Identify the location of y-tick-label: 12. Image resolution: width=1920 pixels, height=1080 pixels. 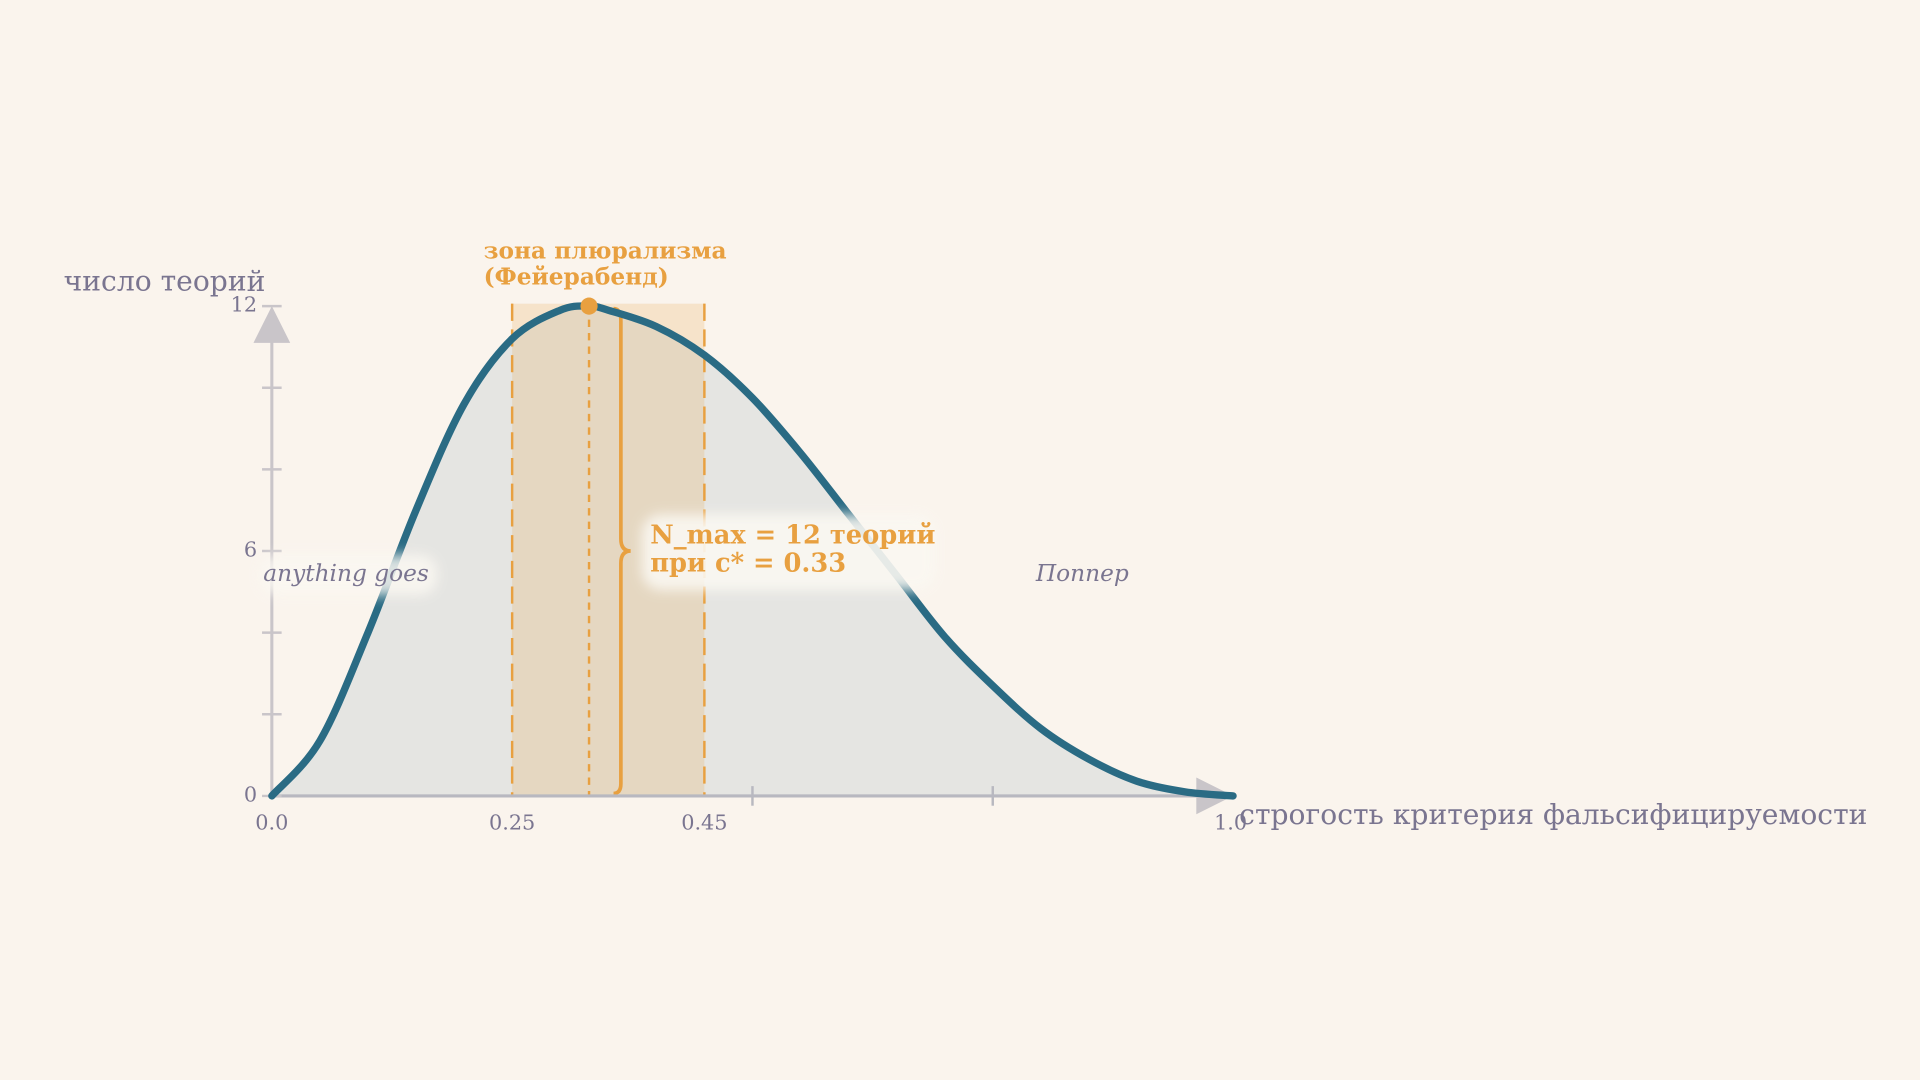
(244, 305).